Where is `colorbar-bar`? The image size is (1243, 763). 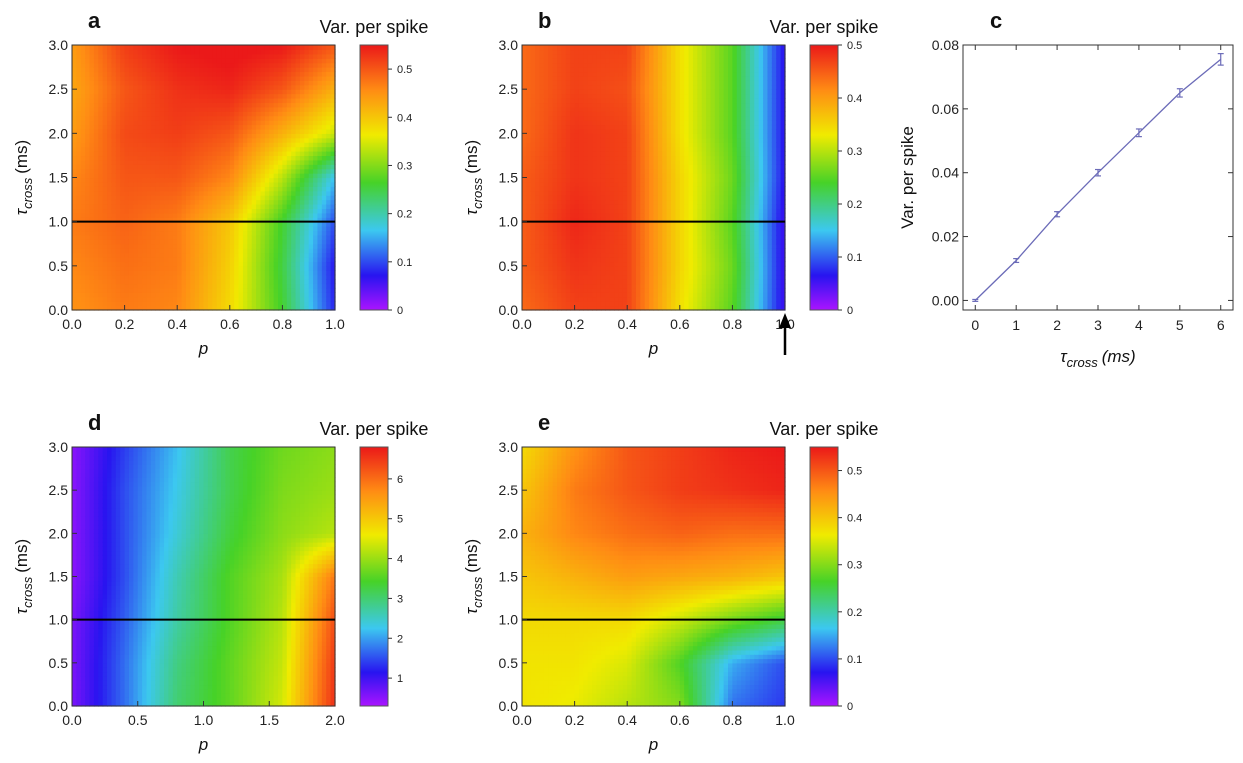
colorbar-bar is located at coordinates (374, 177).